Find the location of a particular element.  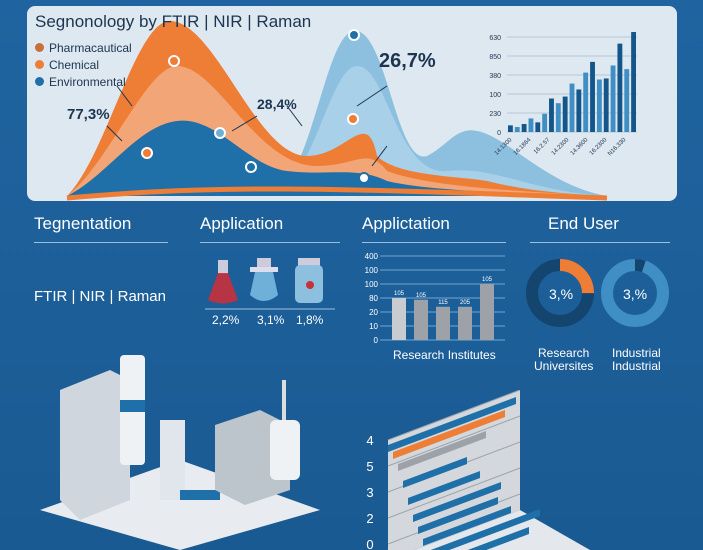

donut-label: Industrial Industrial is located at coordinates (636, 359).